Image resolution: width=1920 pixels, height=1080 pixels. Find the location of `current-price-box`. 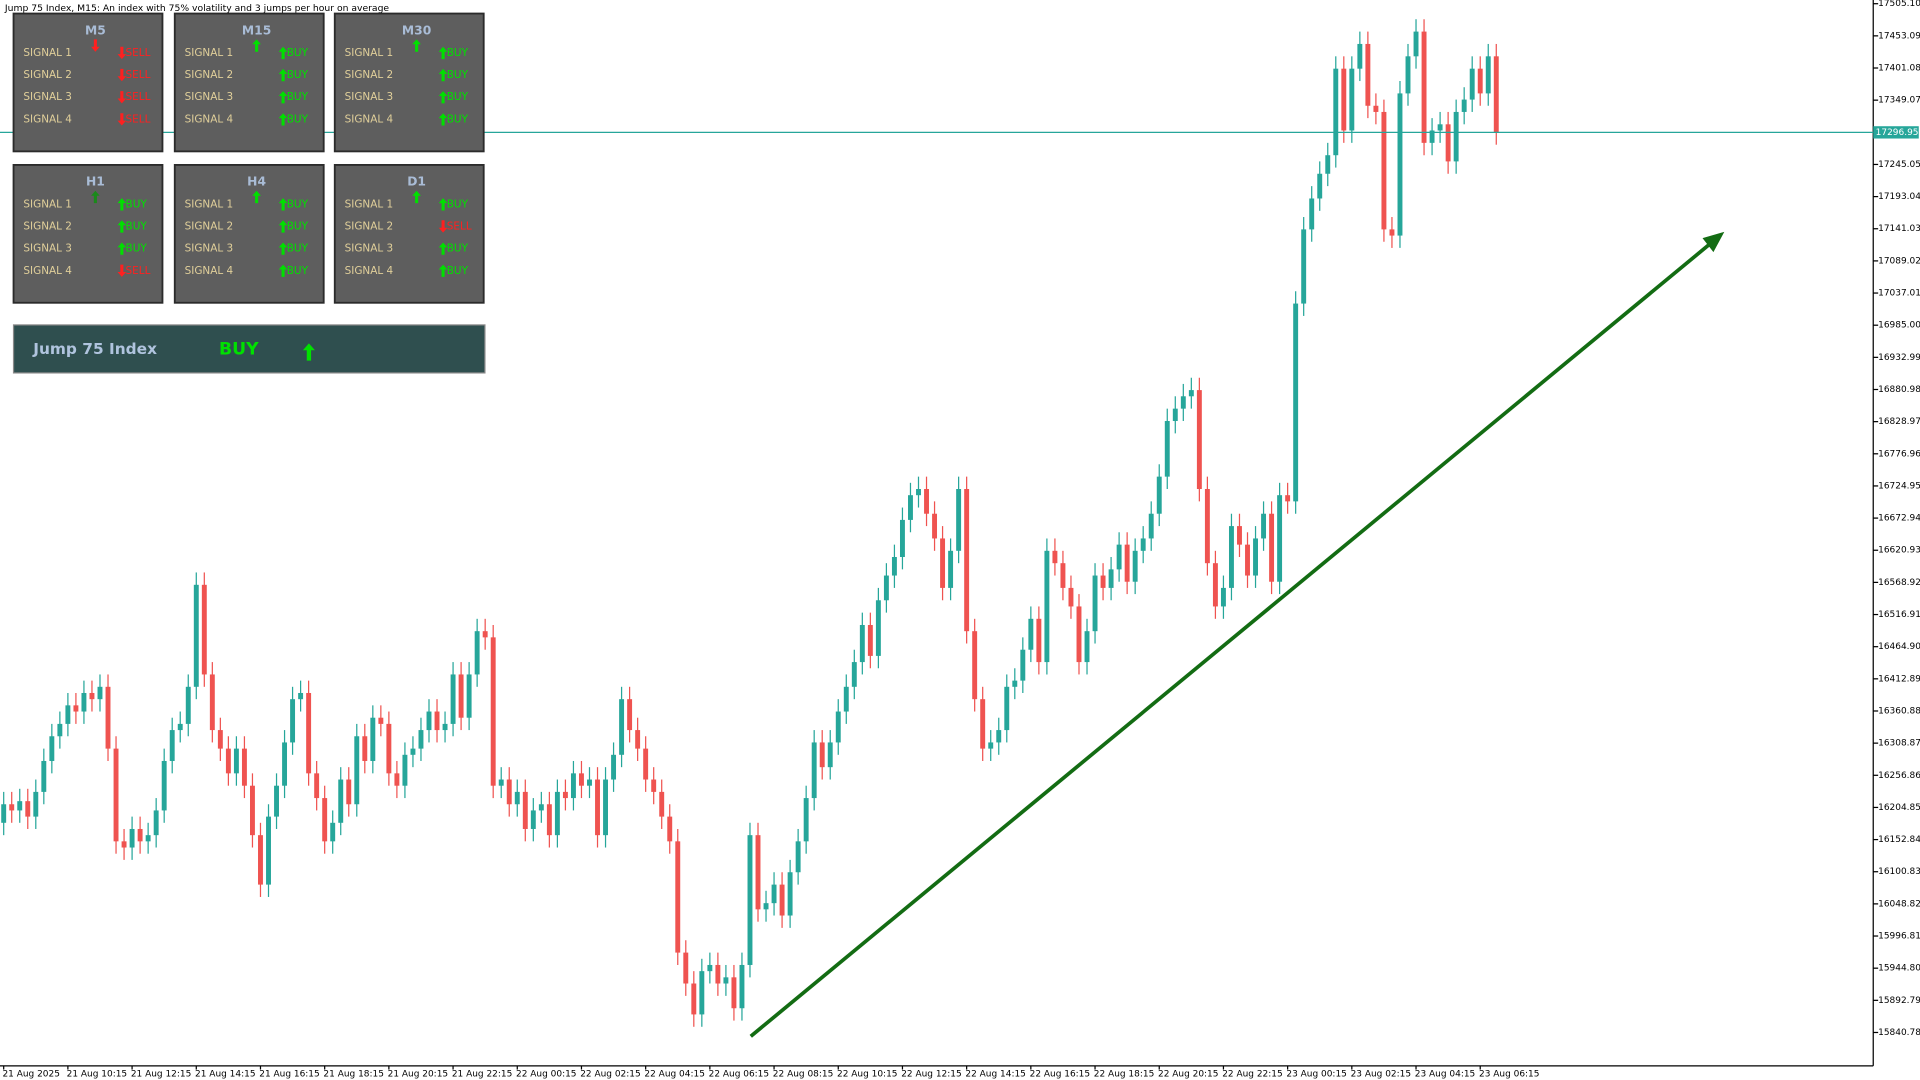

current-price-box is located at coordinates (1896, 132).